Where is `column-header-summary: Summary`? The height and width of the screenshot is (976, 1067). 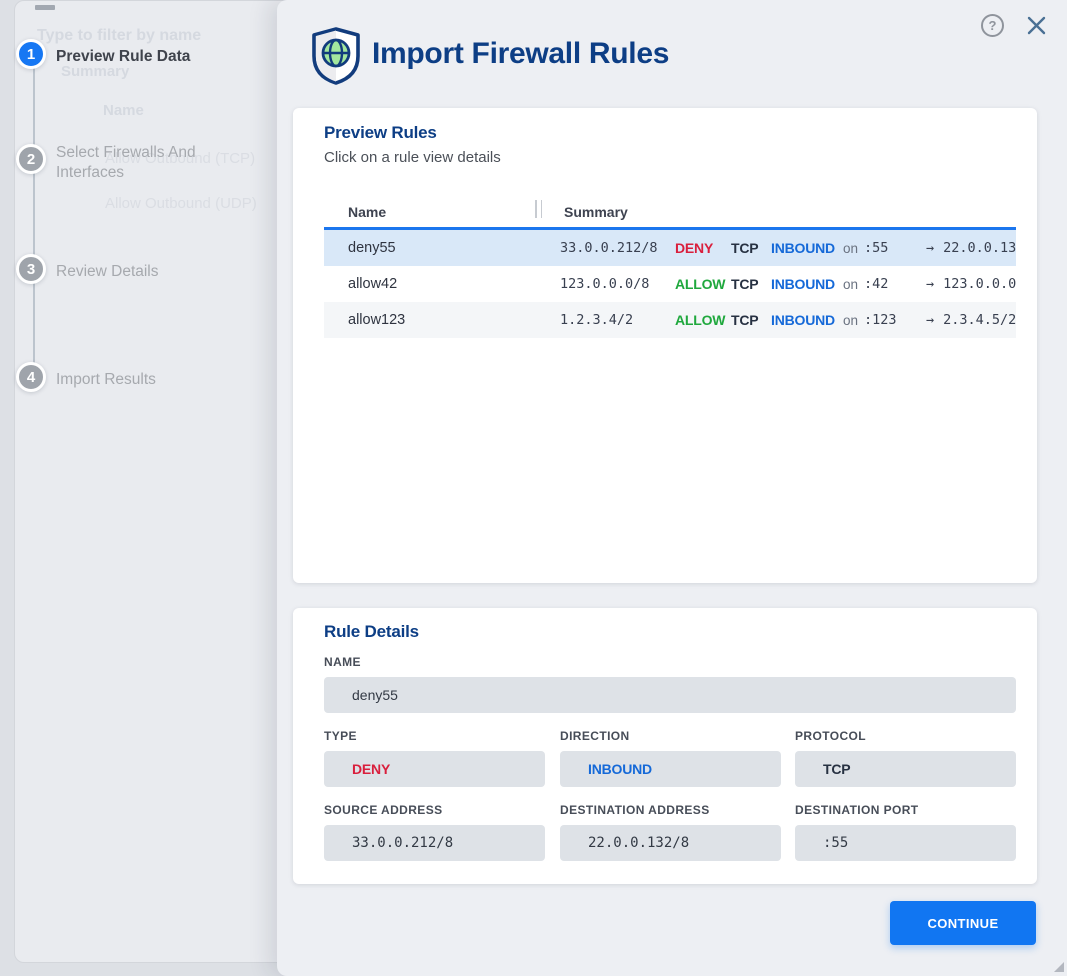
column-header-summary: Summary is located at coordinates (596, 211).